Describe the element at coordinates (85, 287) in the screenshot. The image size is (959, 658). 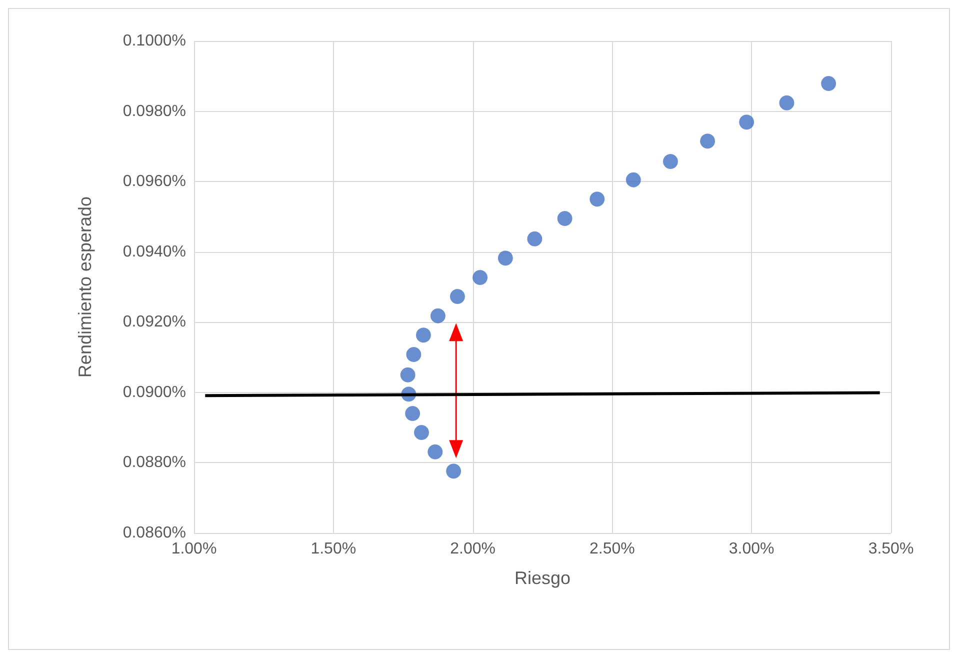
I see `y-axis-title: Rendimiento esperado` at that location.